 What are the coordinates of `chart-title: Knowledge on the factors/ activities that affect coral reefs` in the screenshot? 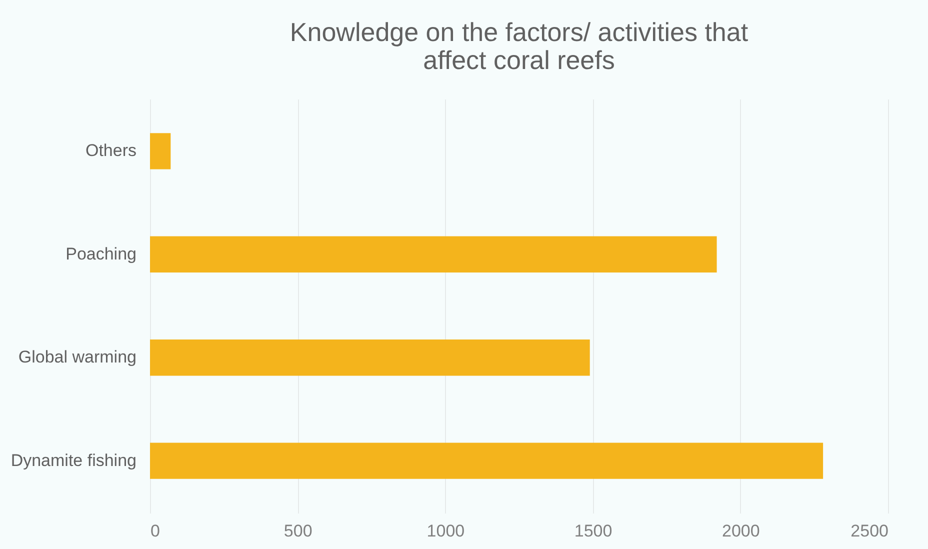 It's located at (519, 46).